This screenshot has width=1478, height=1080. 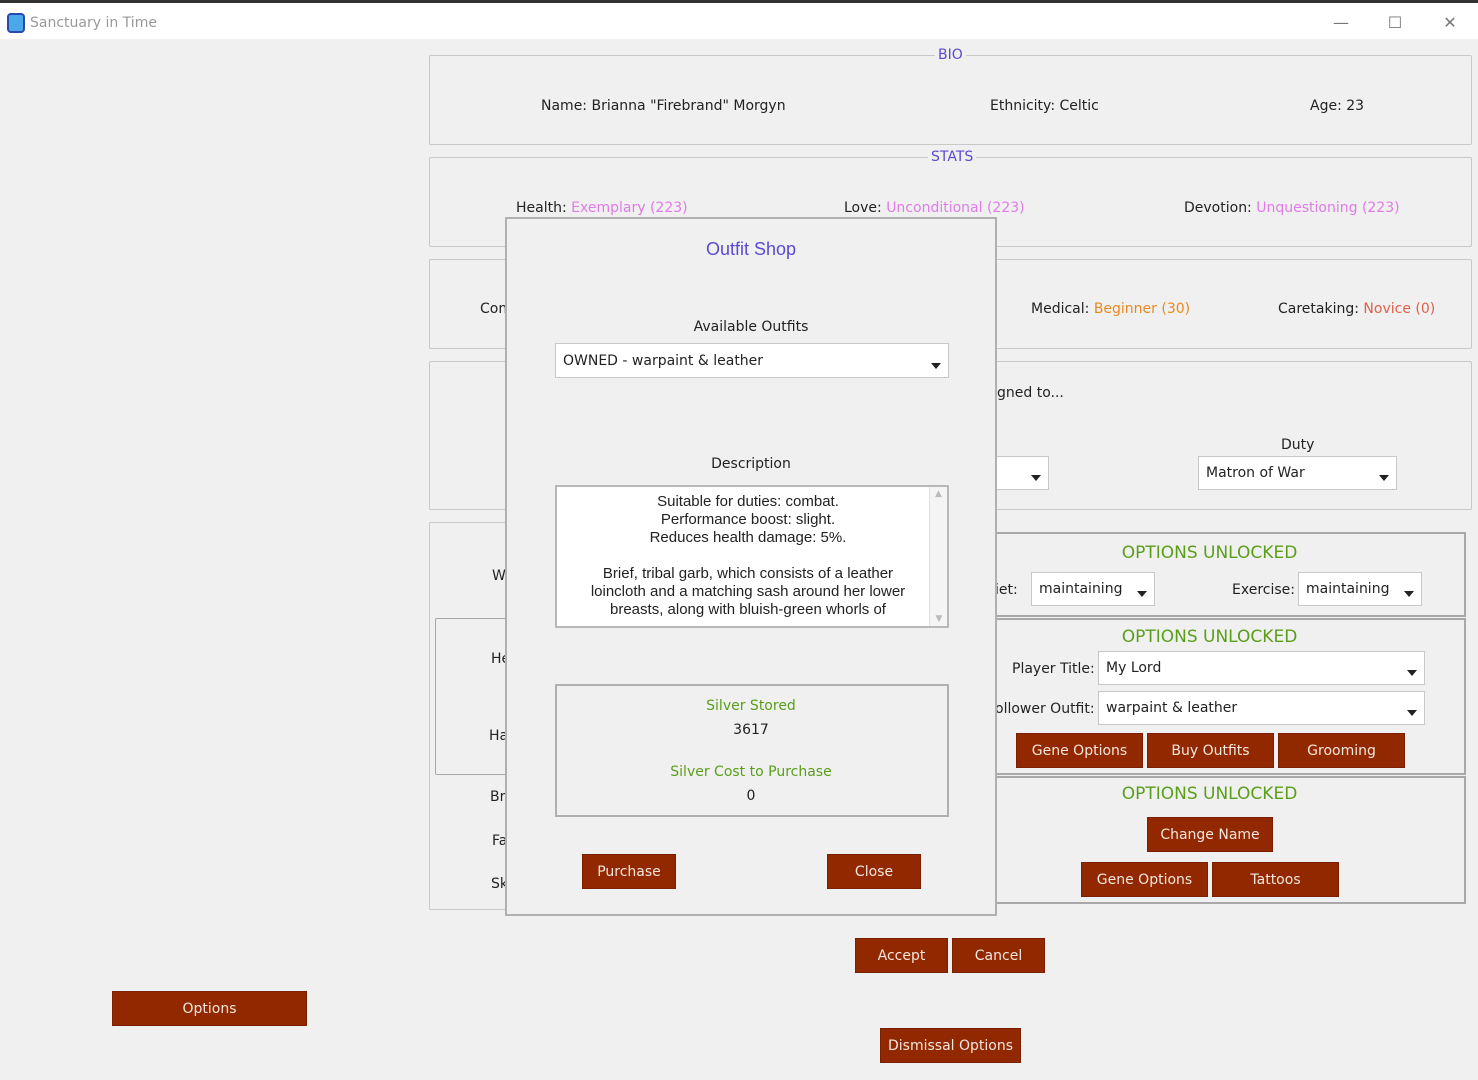 I want to click on stats-label: STATS, so click(x=952, y=157).